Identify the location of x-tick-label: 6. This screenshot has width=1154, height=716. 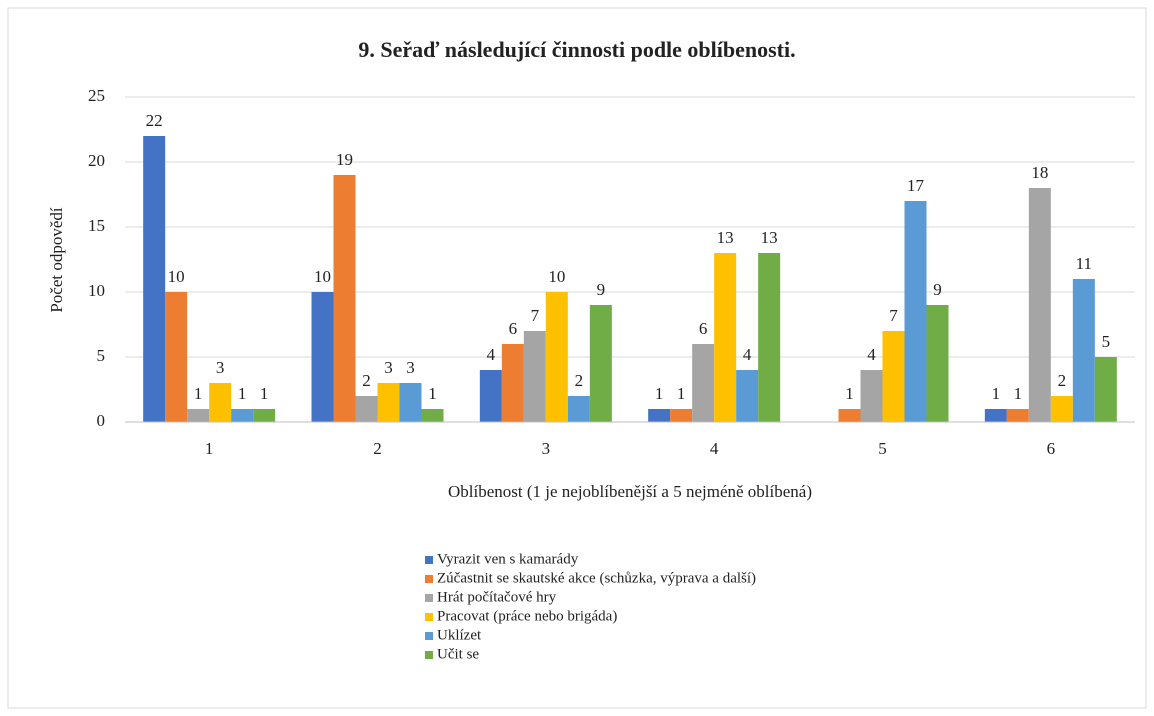
(1051, 448).